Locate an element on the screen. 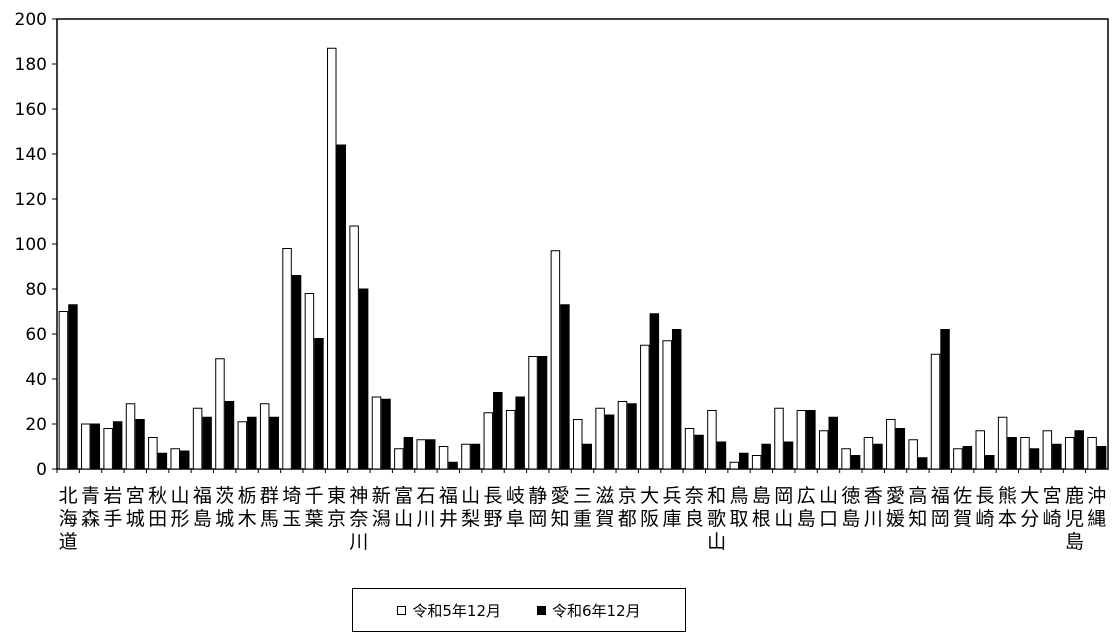 The image size is (1117, 643). y-tick-label: 160 is located at coordinates (31, 110).